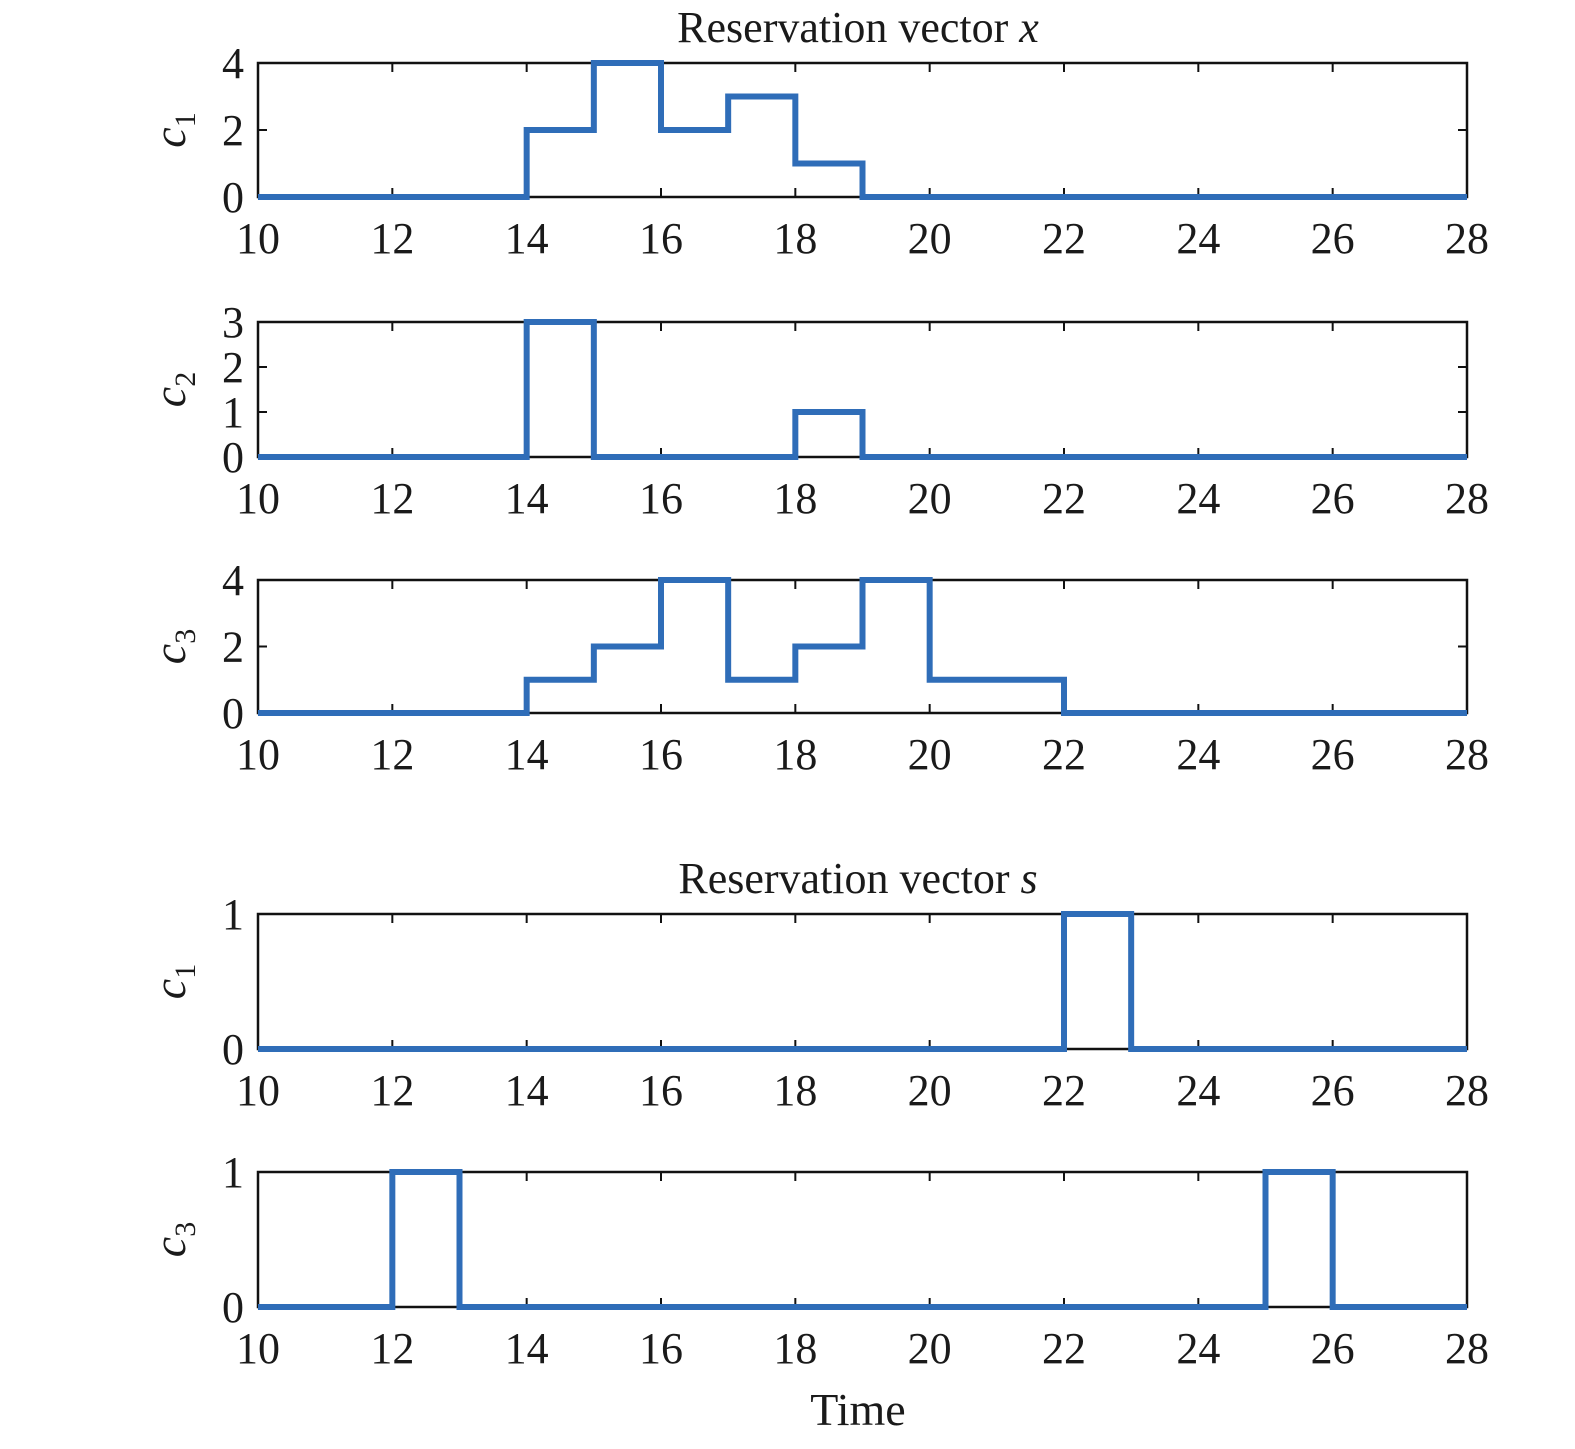 The width and height of the screenshot is (1575, 1449). I want to click on subplot-4: 10 12 14 16 18 20 22 24 26 28 0 1 c1, so click(816, 1002).